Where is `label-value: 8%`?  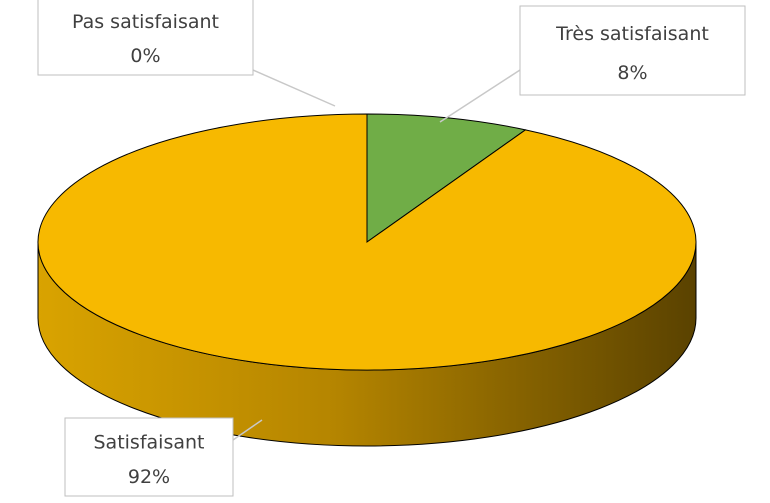 label-value: 8% is located at coordinates (632, 73).